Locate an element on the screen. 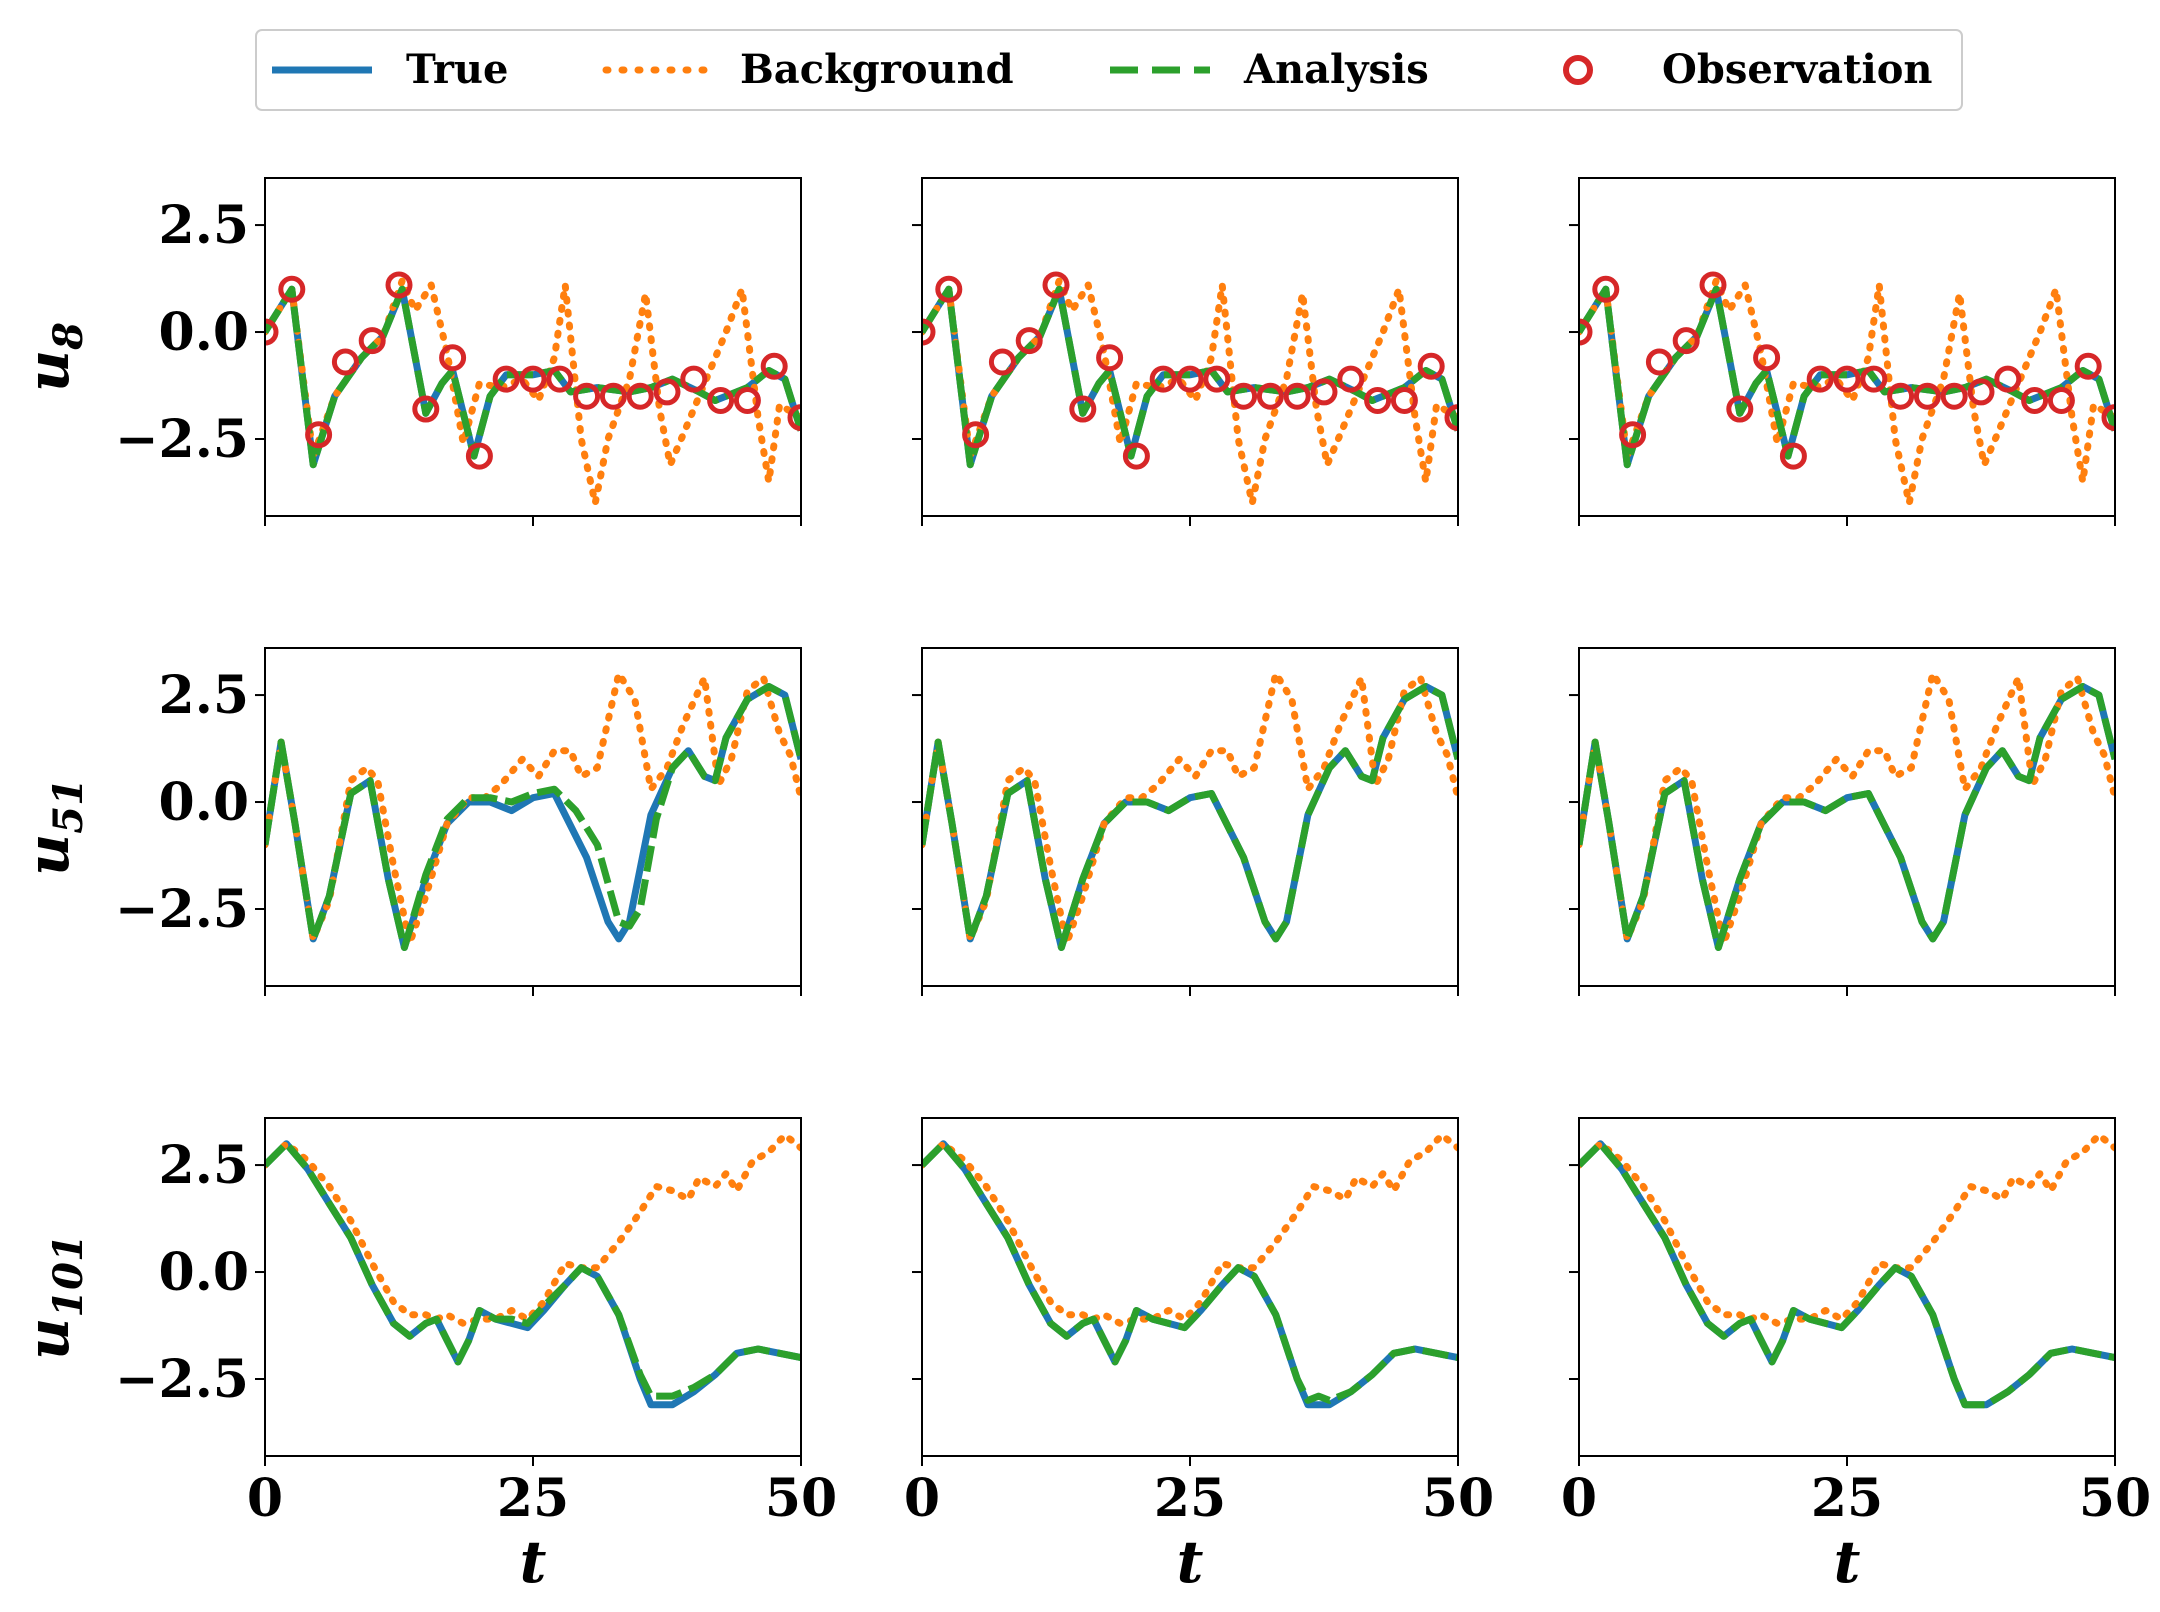  panel-r3-c1: 2.5 0.0 −2.5 0 25 50 t u101 is located at coordinates (425, 1356).